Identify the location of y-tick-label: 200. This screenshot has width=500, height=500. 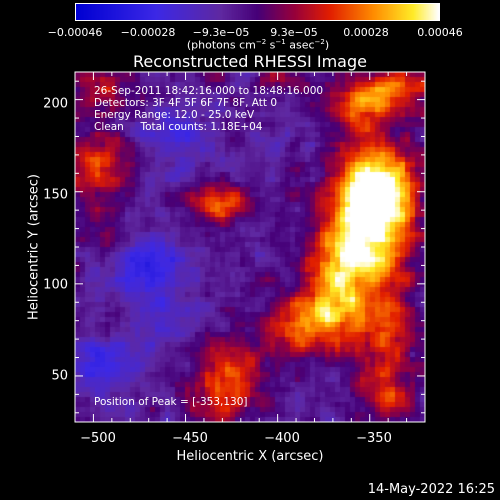
(55, 104).